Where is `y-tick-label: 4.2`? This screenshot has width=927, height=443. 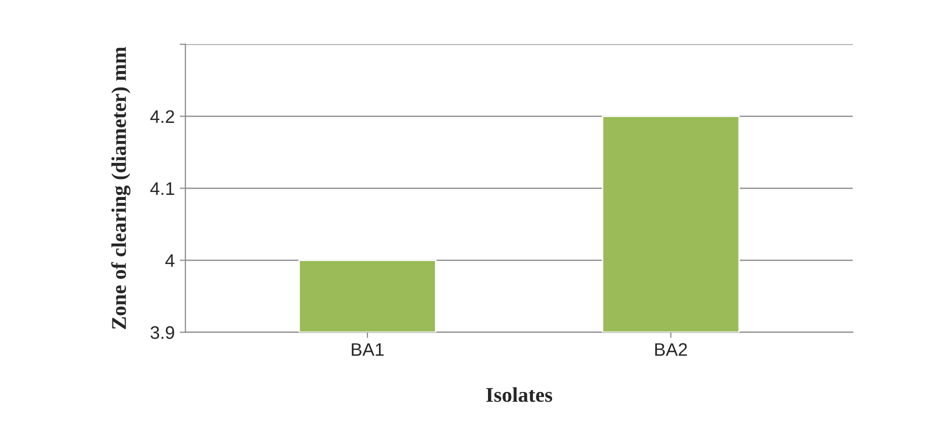
y-tick-label: 4.2 is located at coordinates (162, 116).